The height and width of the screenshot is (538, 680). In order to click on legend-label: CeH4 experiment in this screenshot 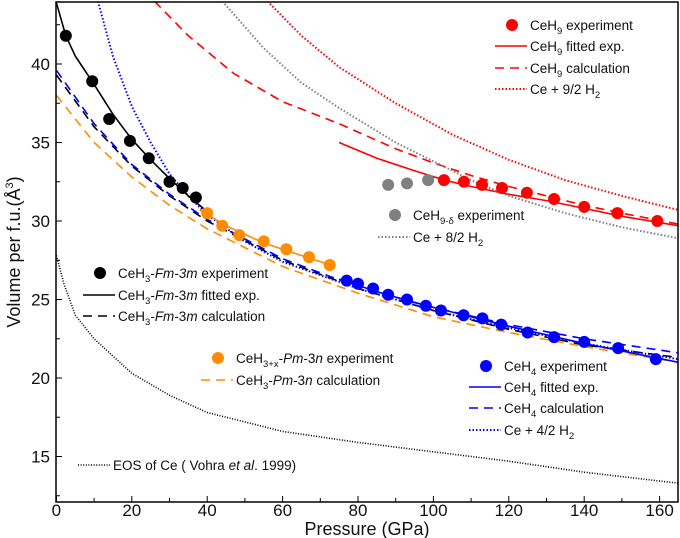, I will do `click(555, 368)`.